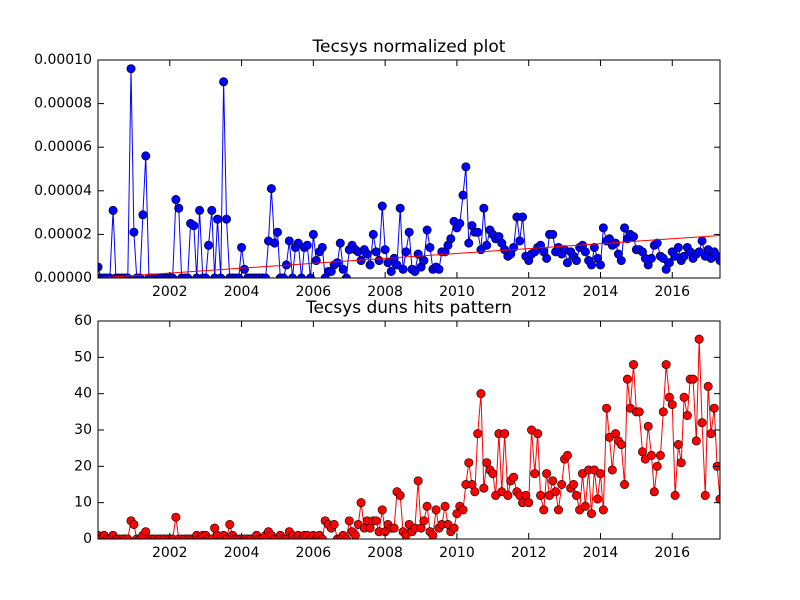  Describe the element at coordinates (409, 47) in the screenshot. I see `chart-title: Tecsys normalized plot` at that location.